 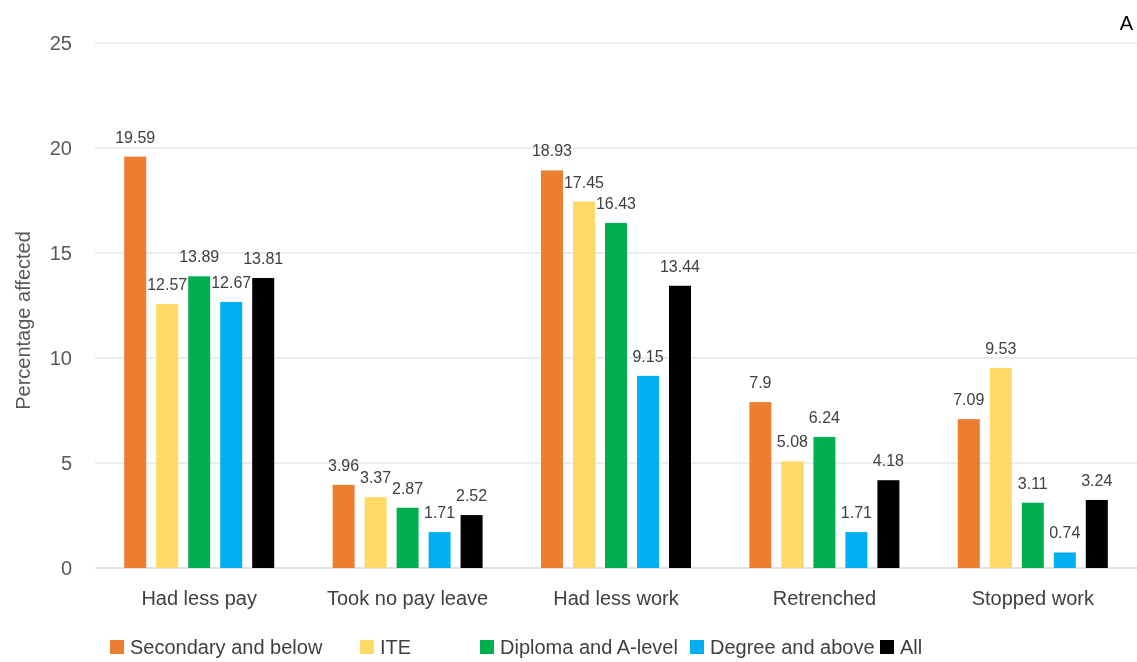 I want to click on y-tick-label: 5, so click(x=66, y=463).